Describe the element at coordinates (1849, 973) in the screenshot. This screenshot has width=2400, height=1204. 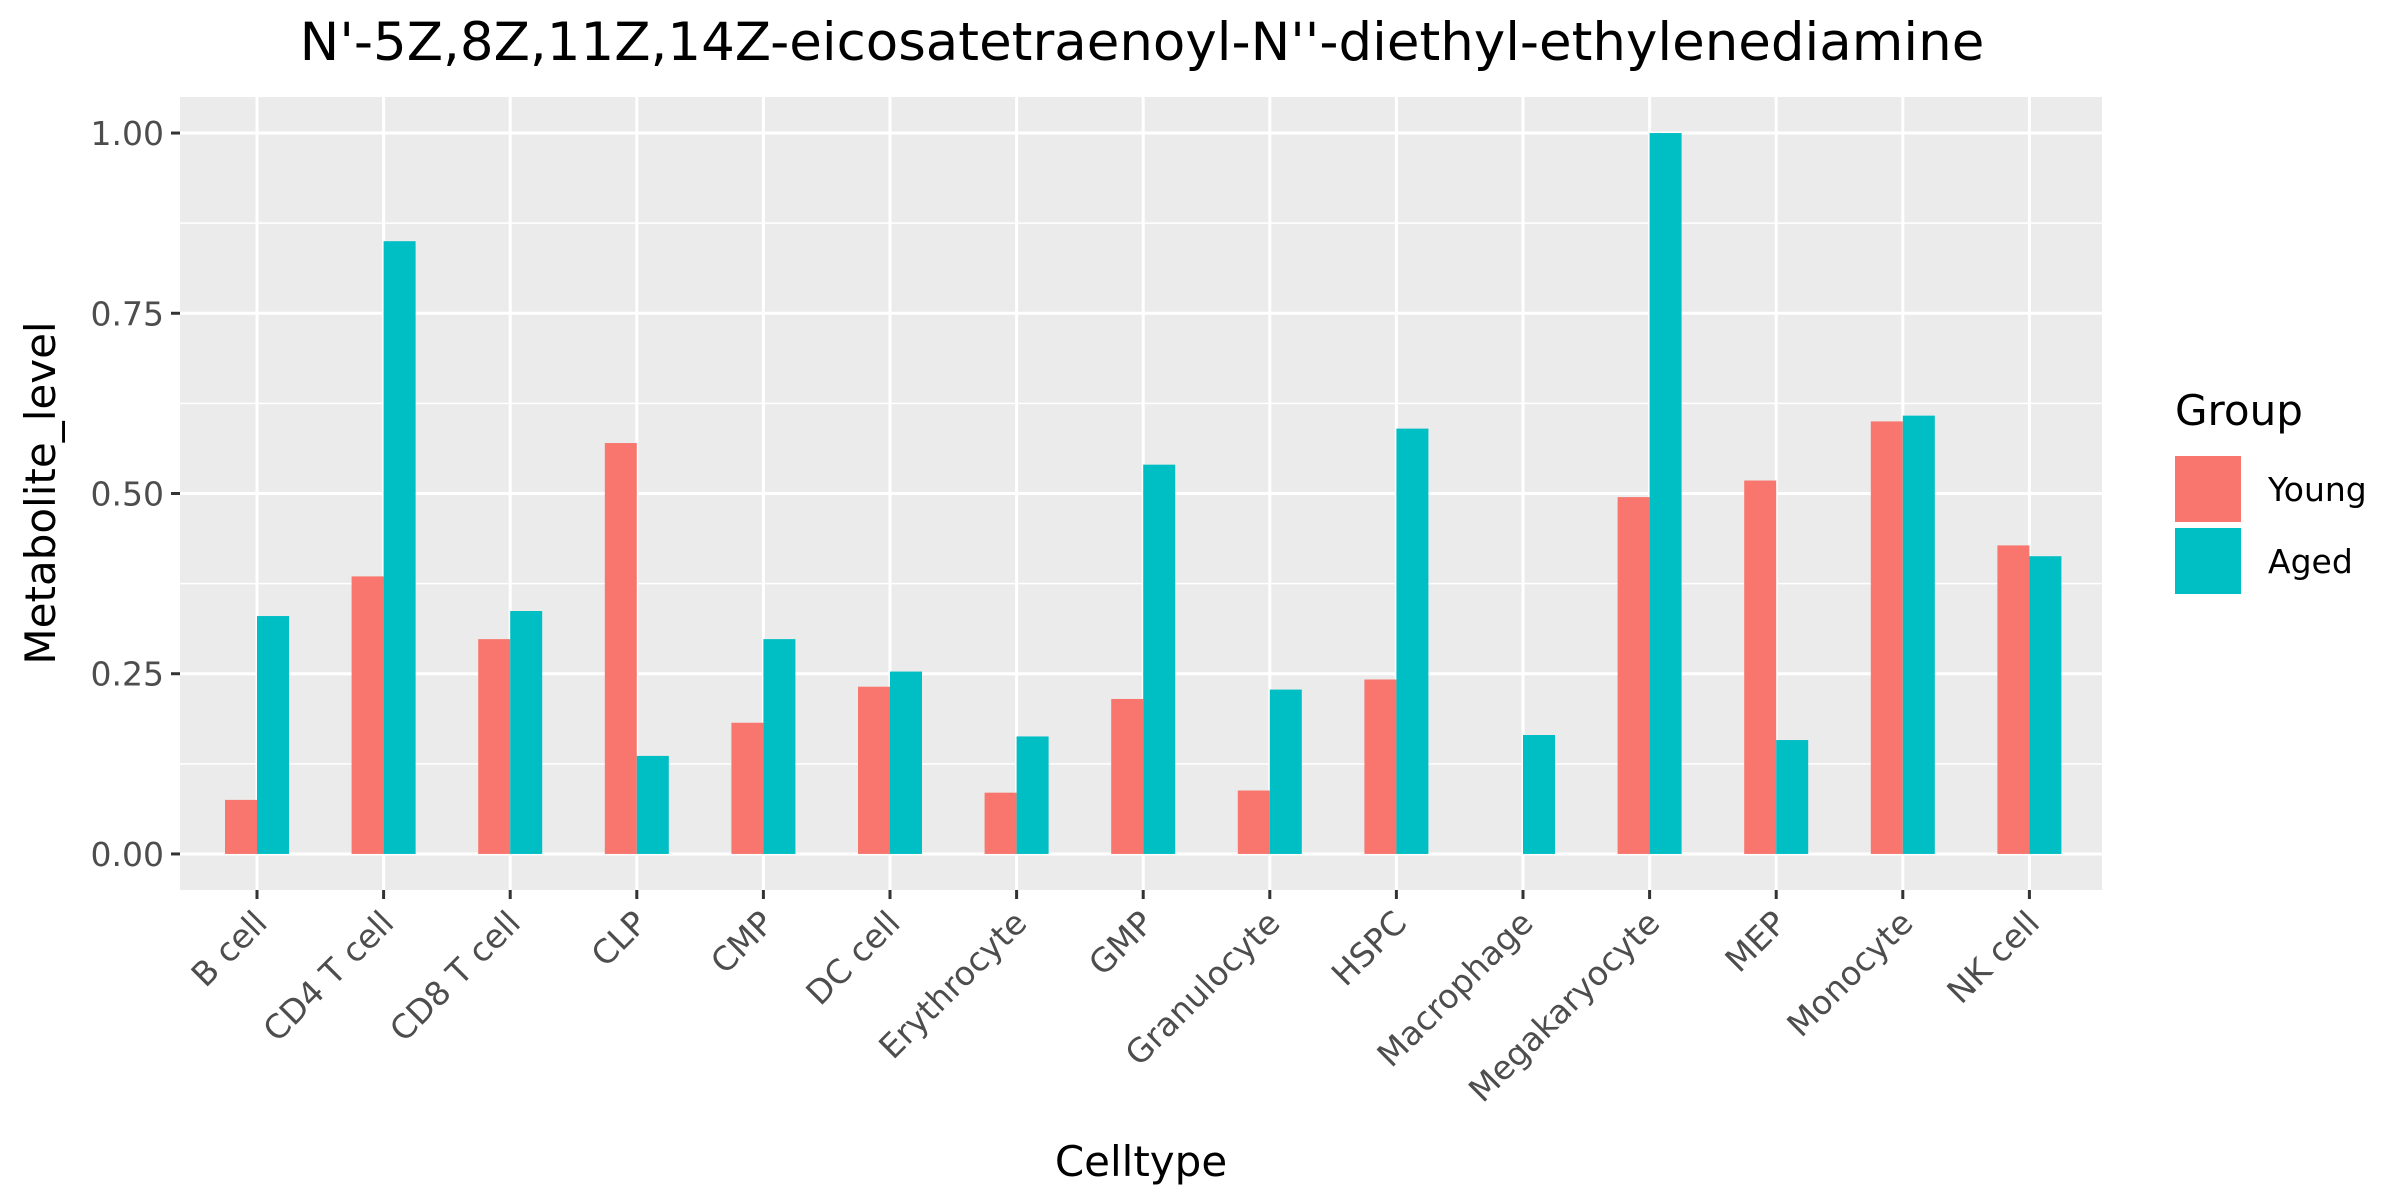
I see `x-tick-label: Monocyte` at that location.